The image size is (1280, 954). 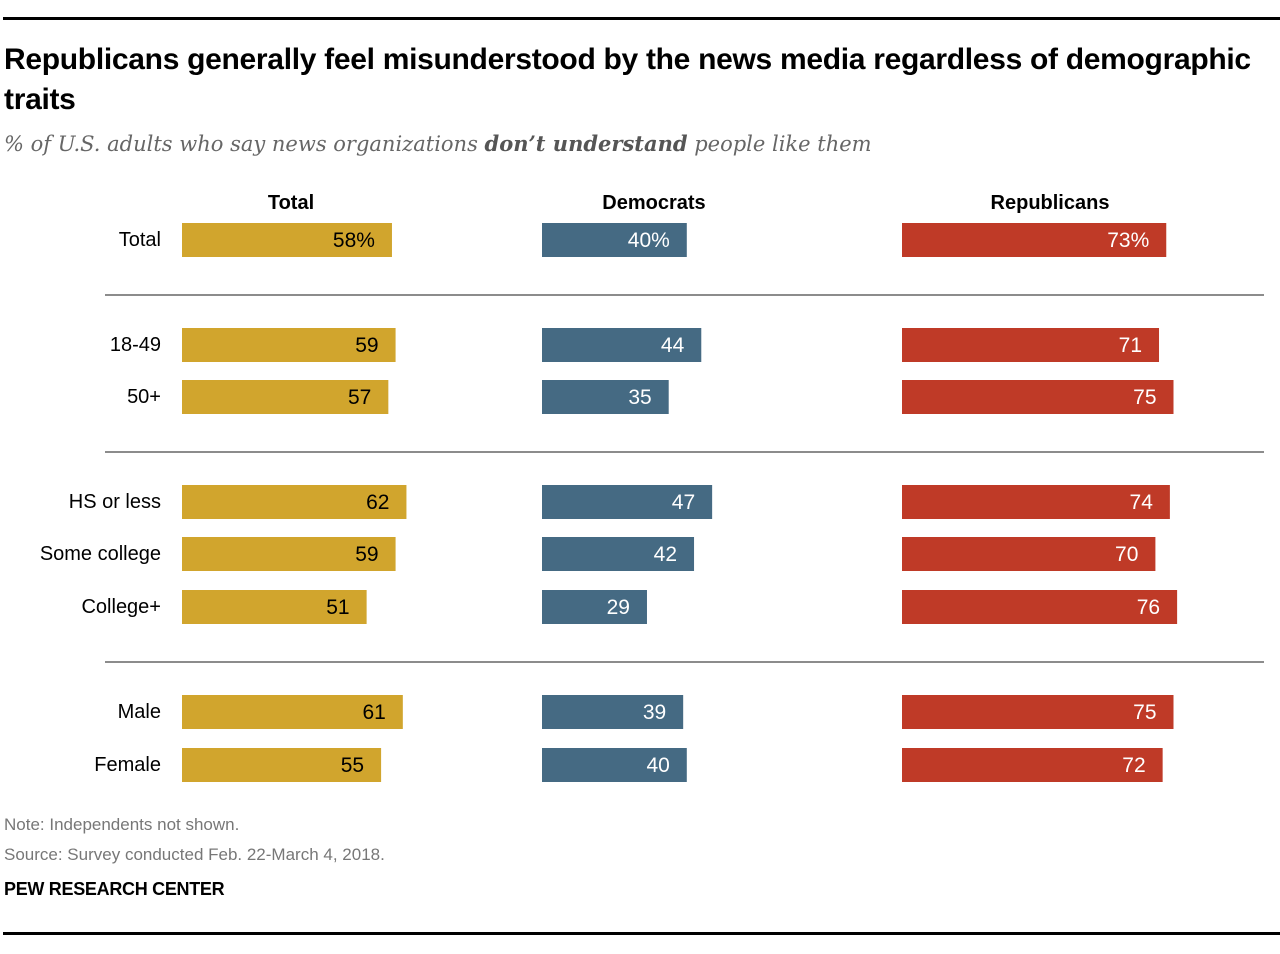 I want to click on category-label-18-49: 18-49, so click(x=135, y=345).